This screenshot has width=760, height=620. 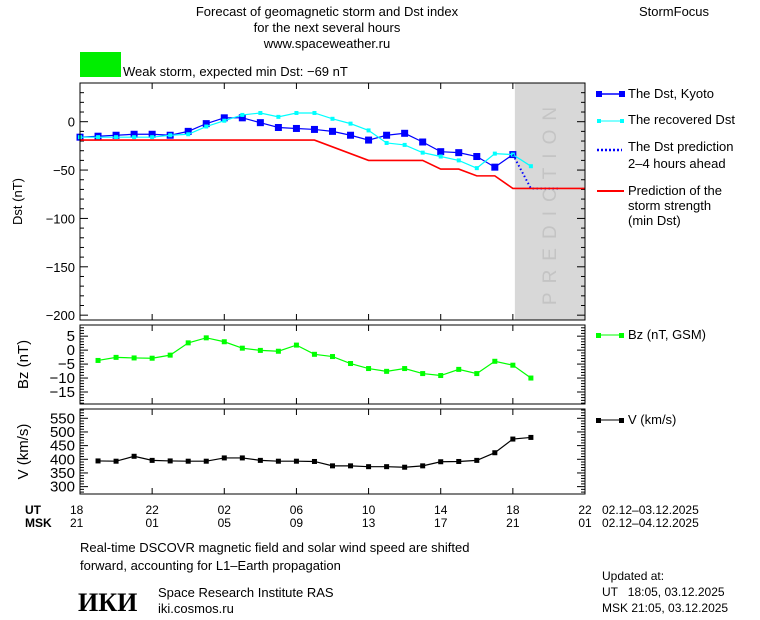 What do you see at coordinates (677, 163) in the screenshot?
I see `legend-prediction-label-2: 2–4 hours ahead` at bounding box center [677, 163].